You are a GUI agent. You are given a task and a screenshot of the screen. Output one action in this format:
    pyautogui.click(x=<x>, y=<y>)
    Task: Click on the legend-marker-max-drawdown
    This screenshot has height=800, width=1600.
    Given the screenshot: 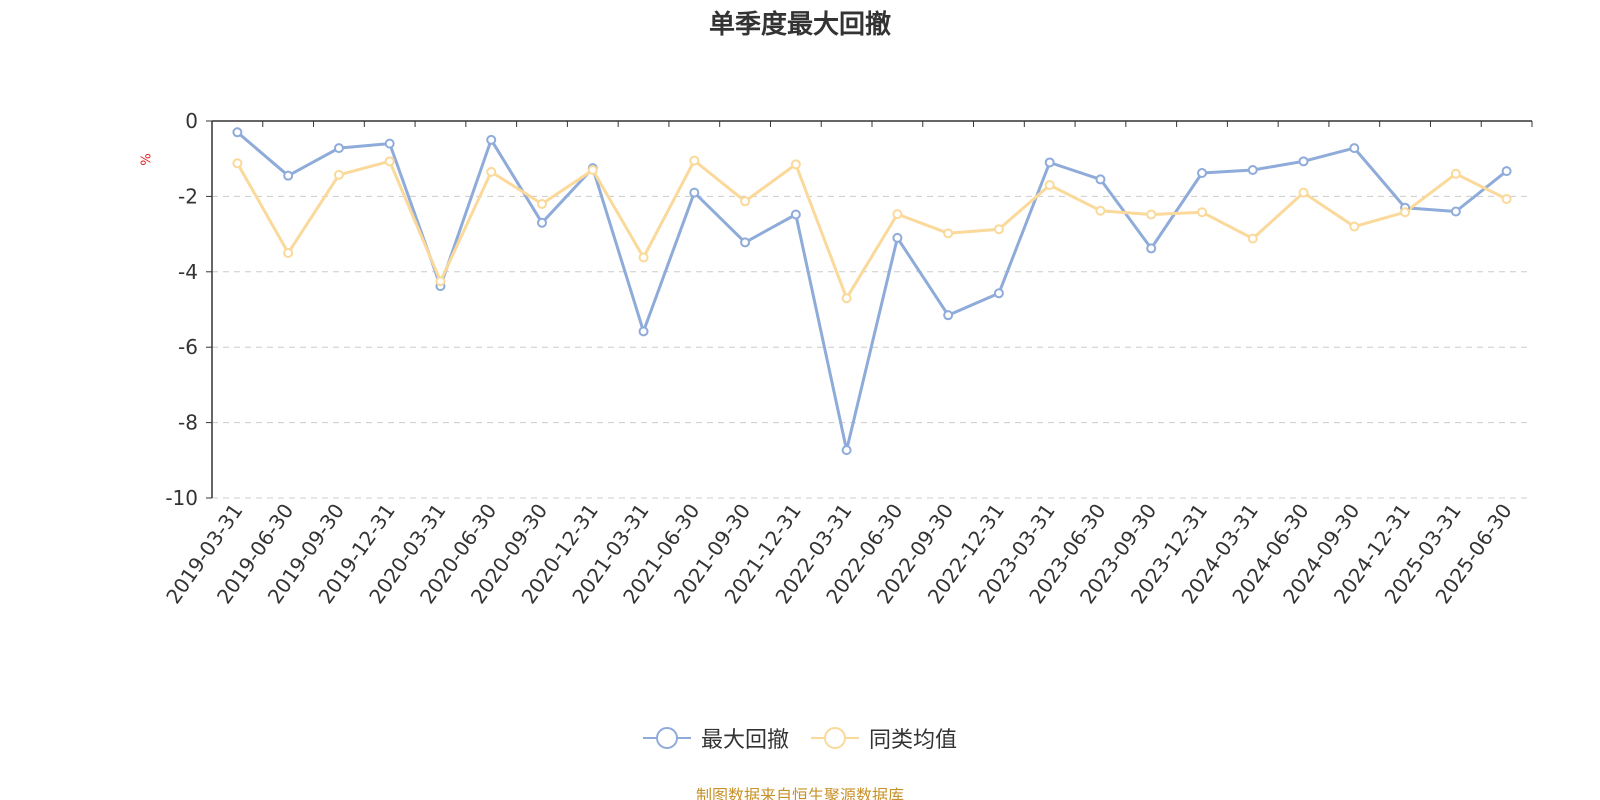 What is the action you would take?
    pyautogui.click(x=666, y=738)
    